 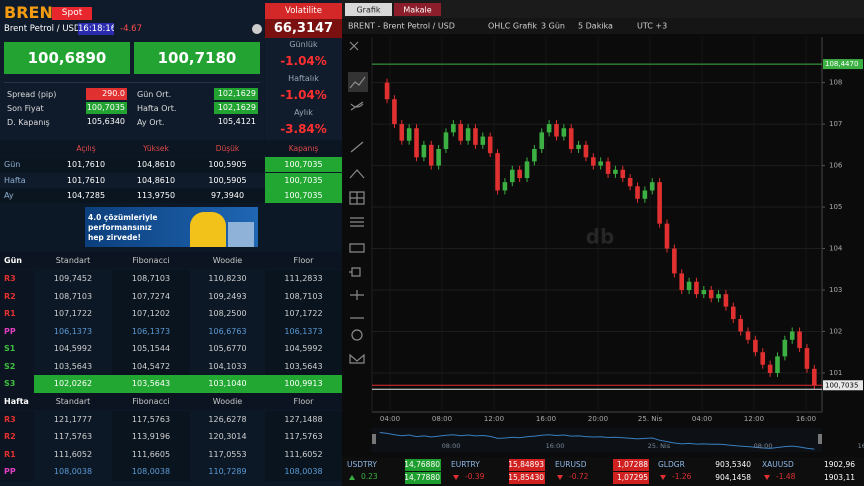 What do you see at coordinates (836, 166) in the screenshot?
I see `y-tick-label: 106` at bounding box center [836, 166].